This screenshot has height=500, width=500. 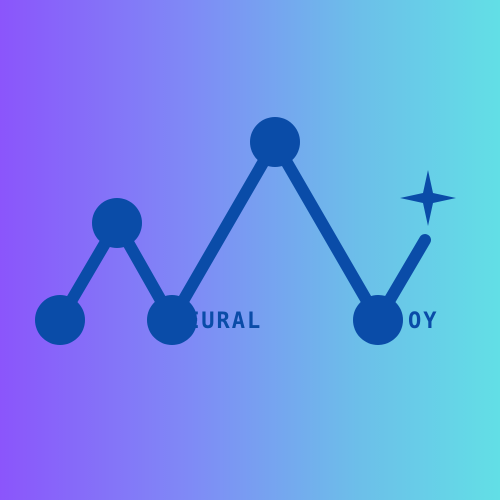 I want to click on logo-word-main: EURAL, so click(x=224, y=321).